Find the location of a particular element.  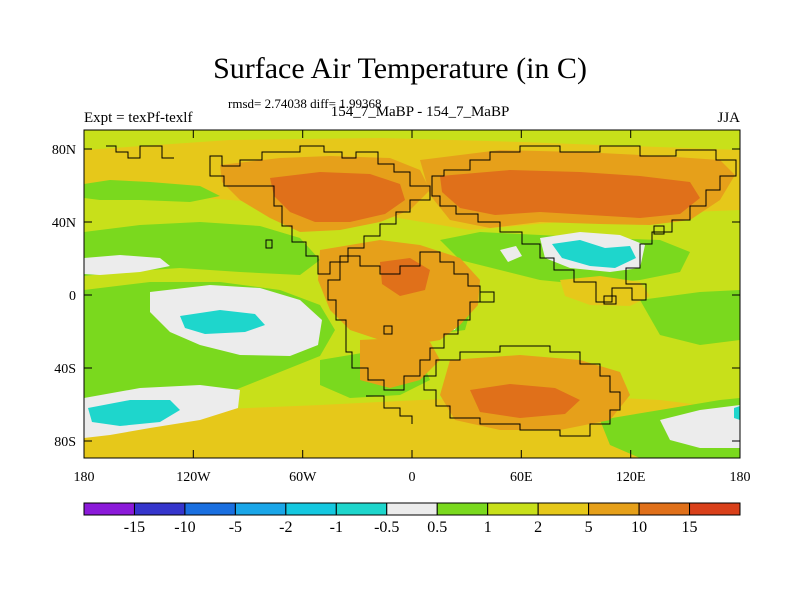

rmsd-diff-stats: rmsd= 2.74038 diff= 1.99368 is located at coordinates (305, 103).